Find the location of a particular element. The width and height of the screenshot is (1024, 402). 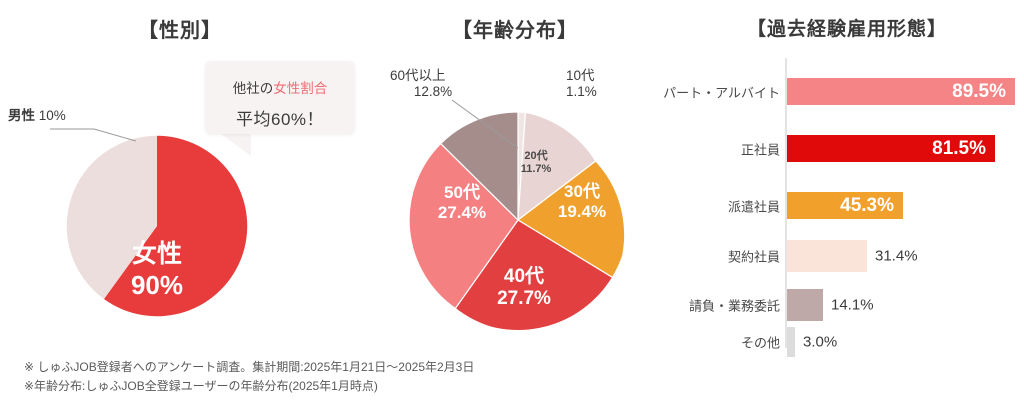

bar-chart-axis is located at coordinates (786, 203).